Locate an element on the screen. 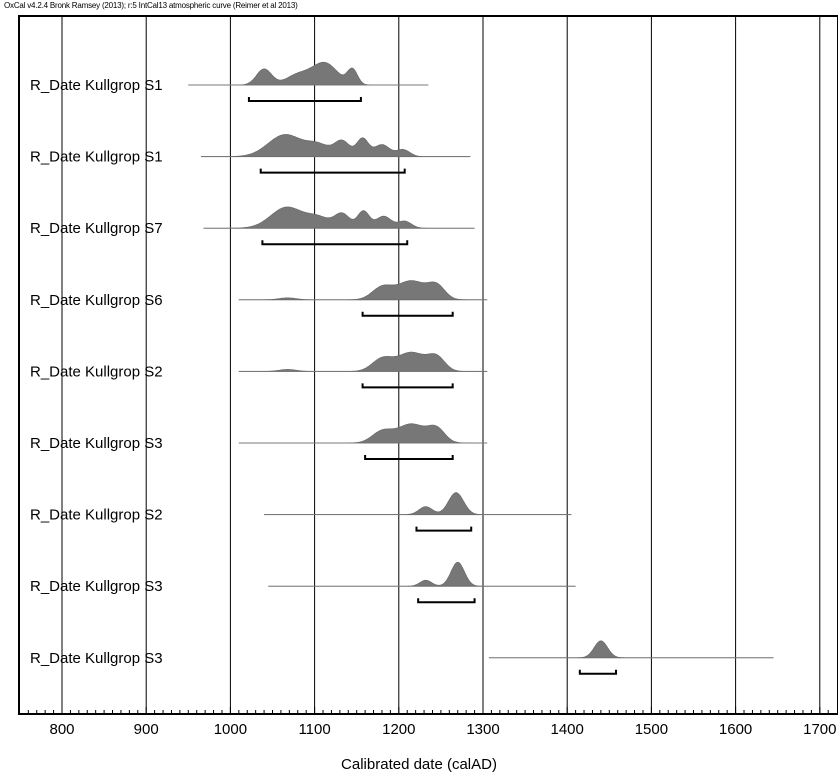 Image resolution: width=838 pixels, height=776 pixels. series-label: R_Date Kullgrop S6 is located at coordinates (96, 300).